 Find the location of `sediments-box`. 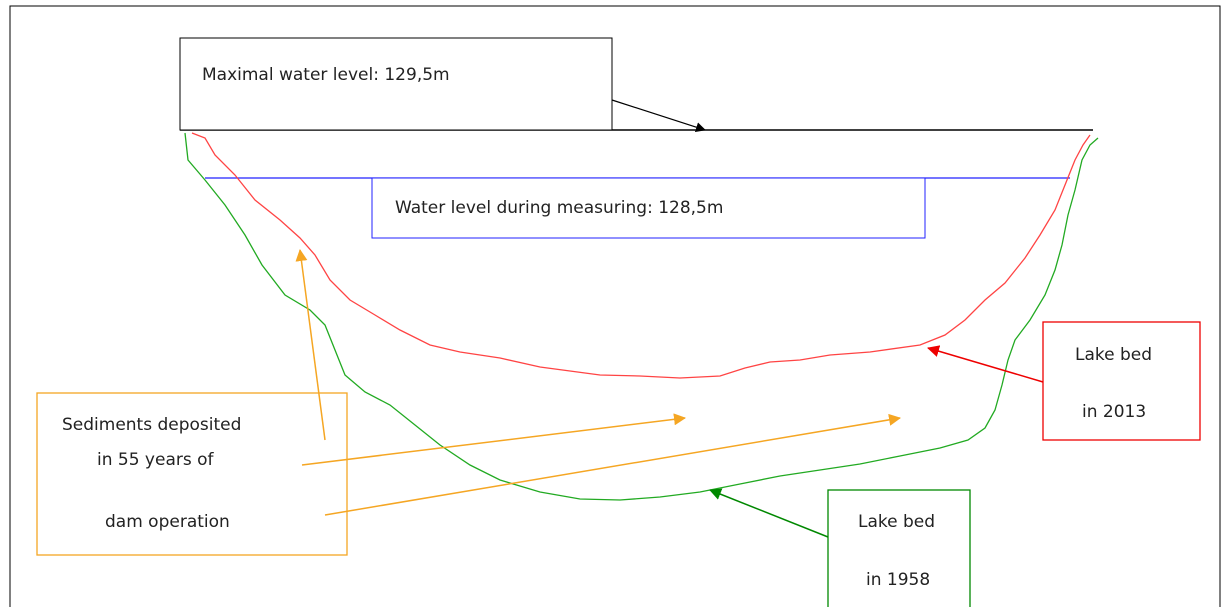

sediments-box is located at coordinates (192, 474).